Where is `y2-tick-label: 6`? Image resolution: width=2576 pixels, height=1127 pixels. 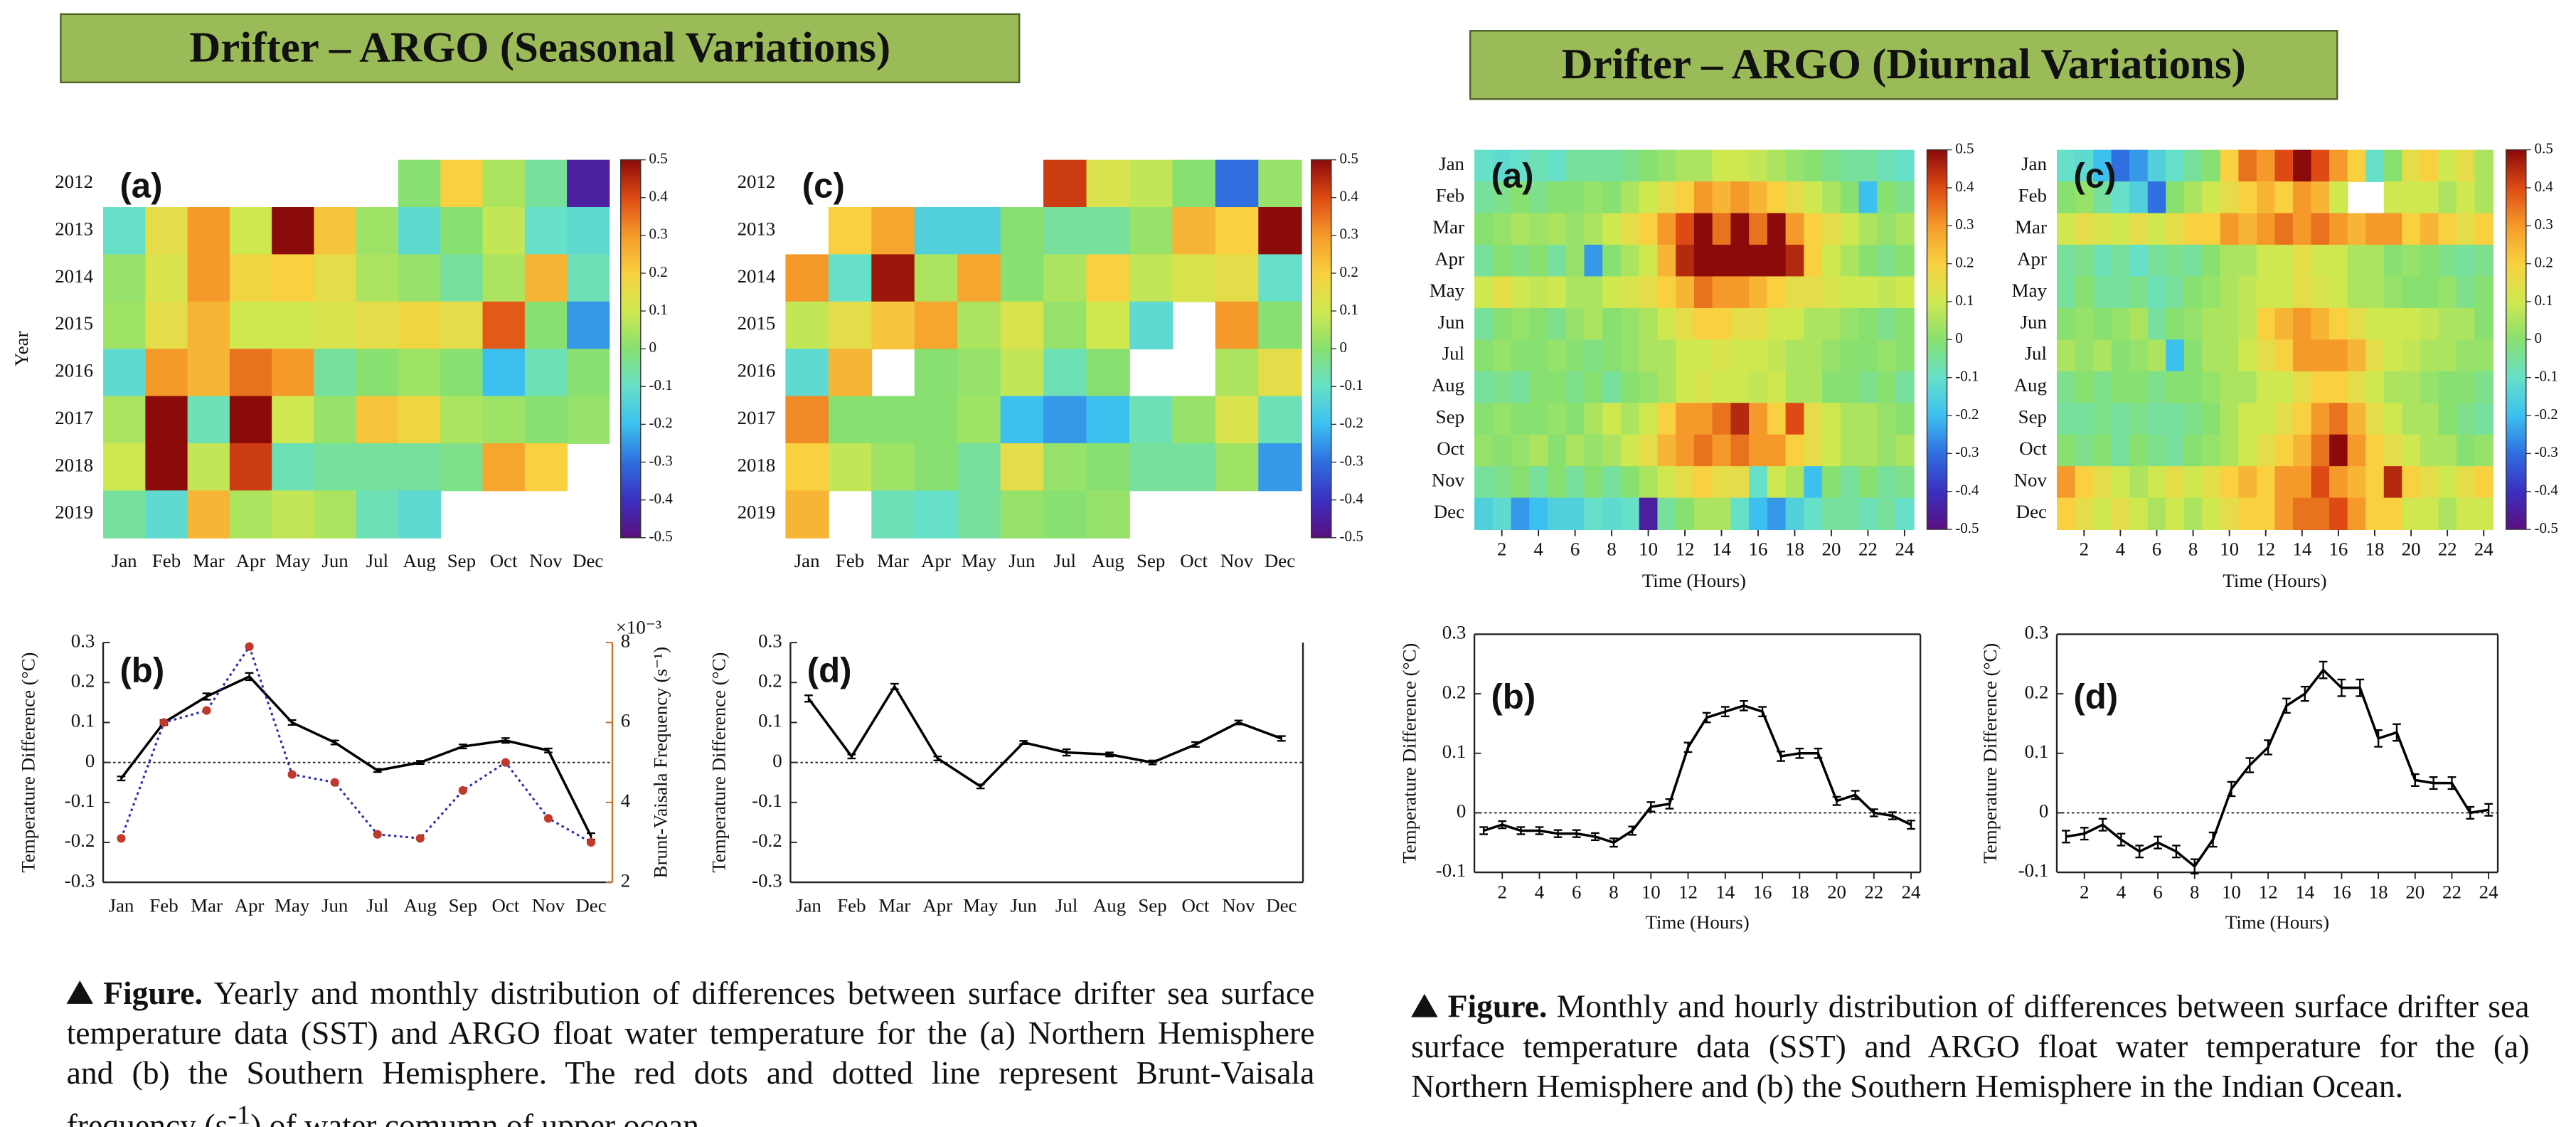
y2-tick-label: 6 is located at coordinates (625, 721).